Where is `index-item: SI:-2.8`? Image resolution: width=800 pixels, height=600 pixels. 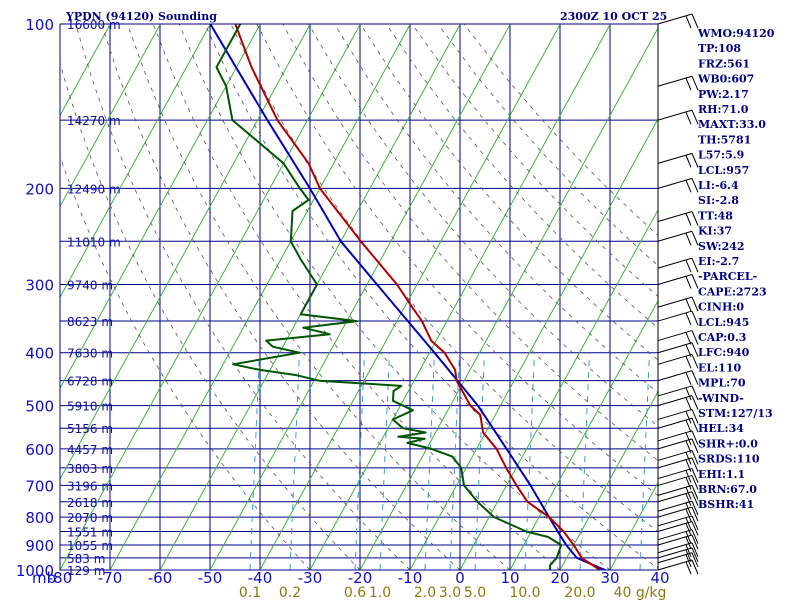 index-item: SI:-2.8 is located at coordinates (718, 200).